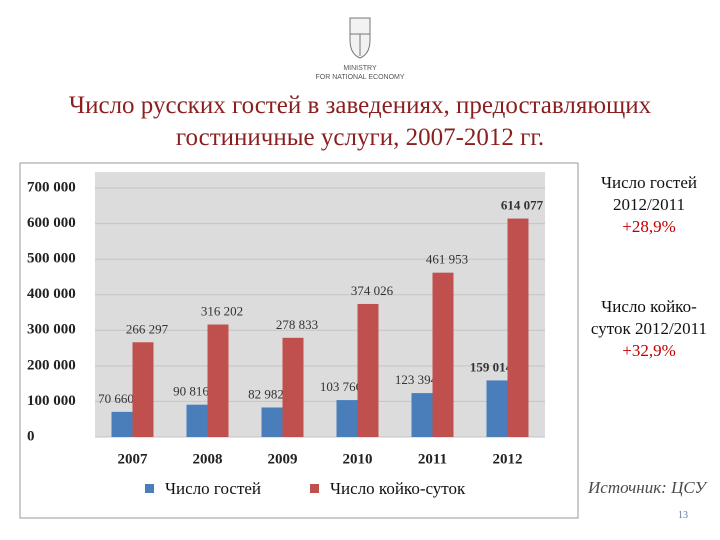  I want to click on annotation: Число койко-суток 2012/2011 +32,9%, so click(649, 329).